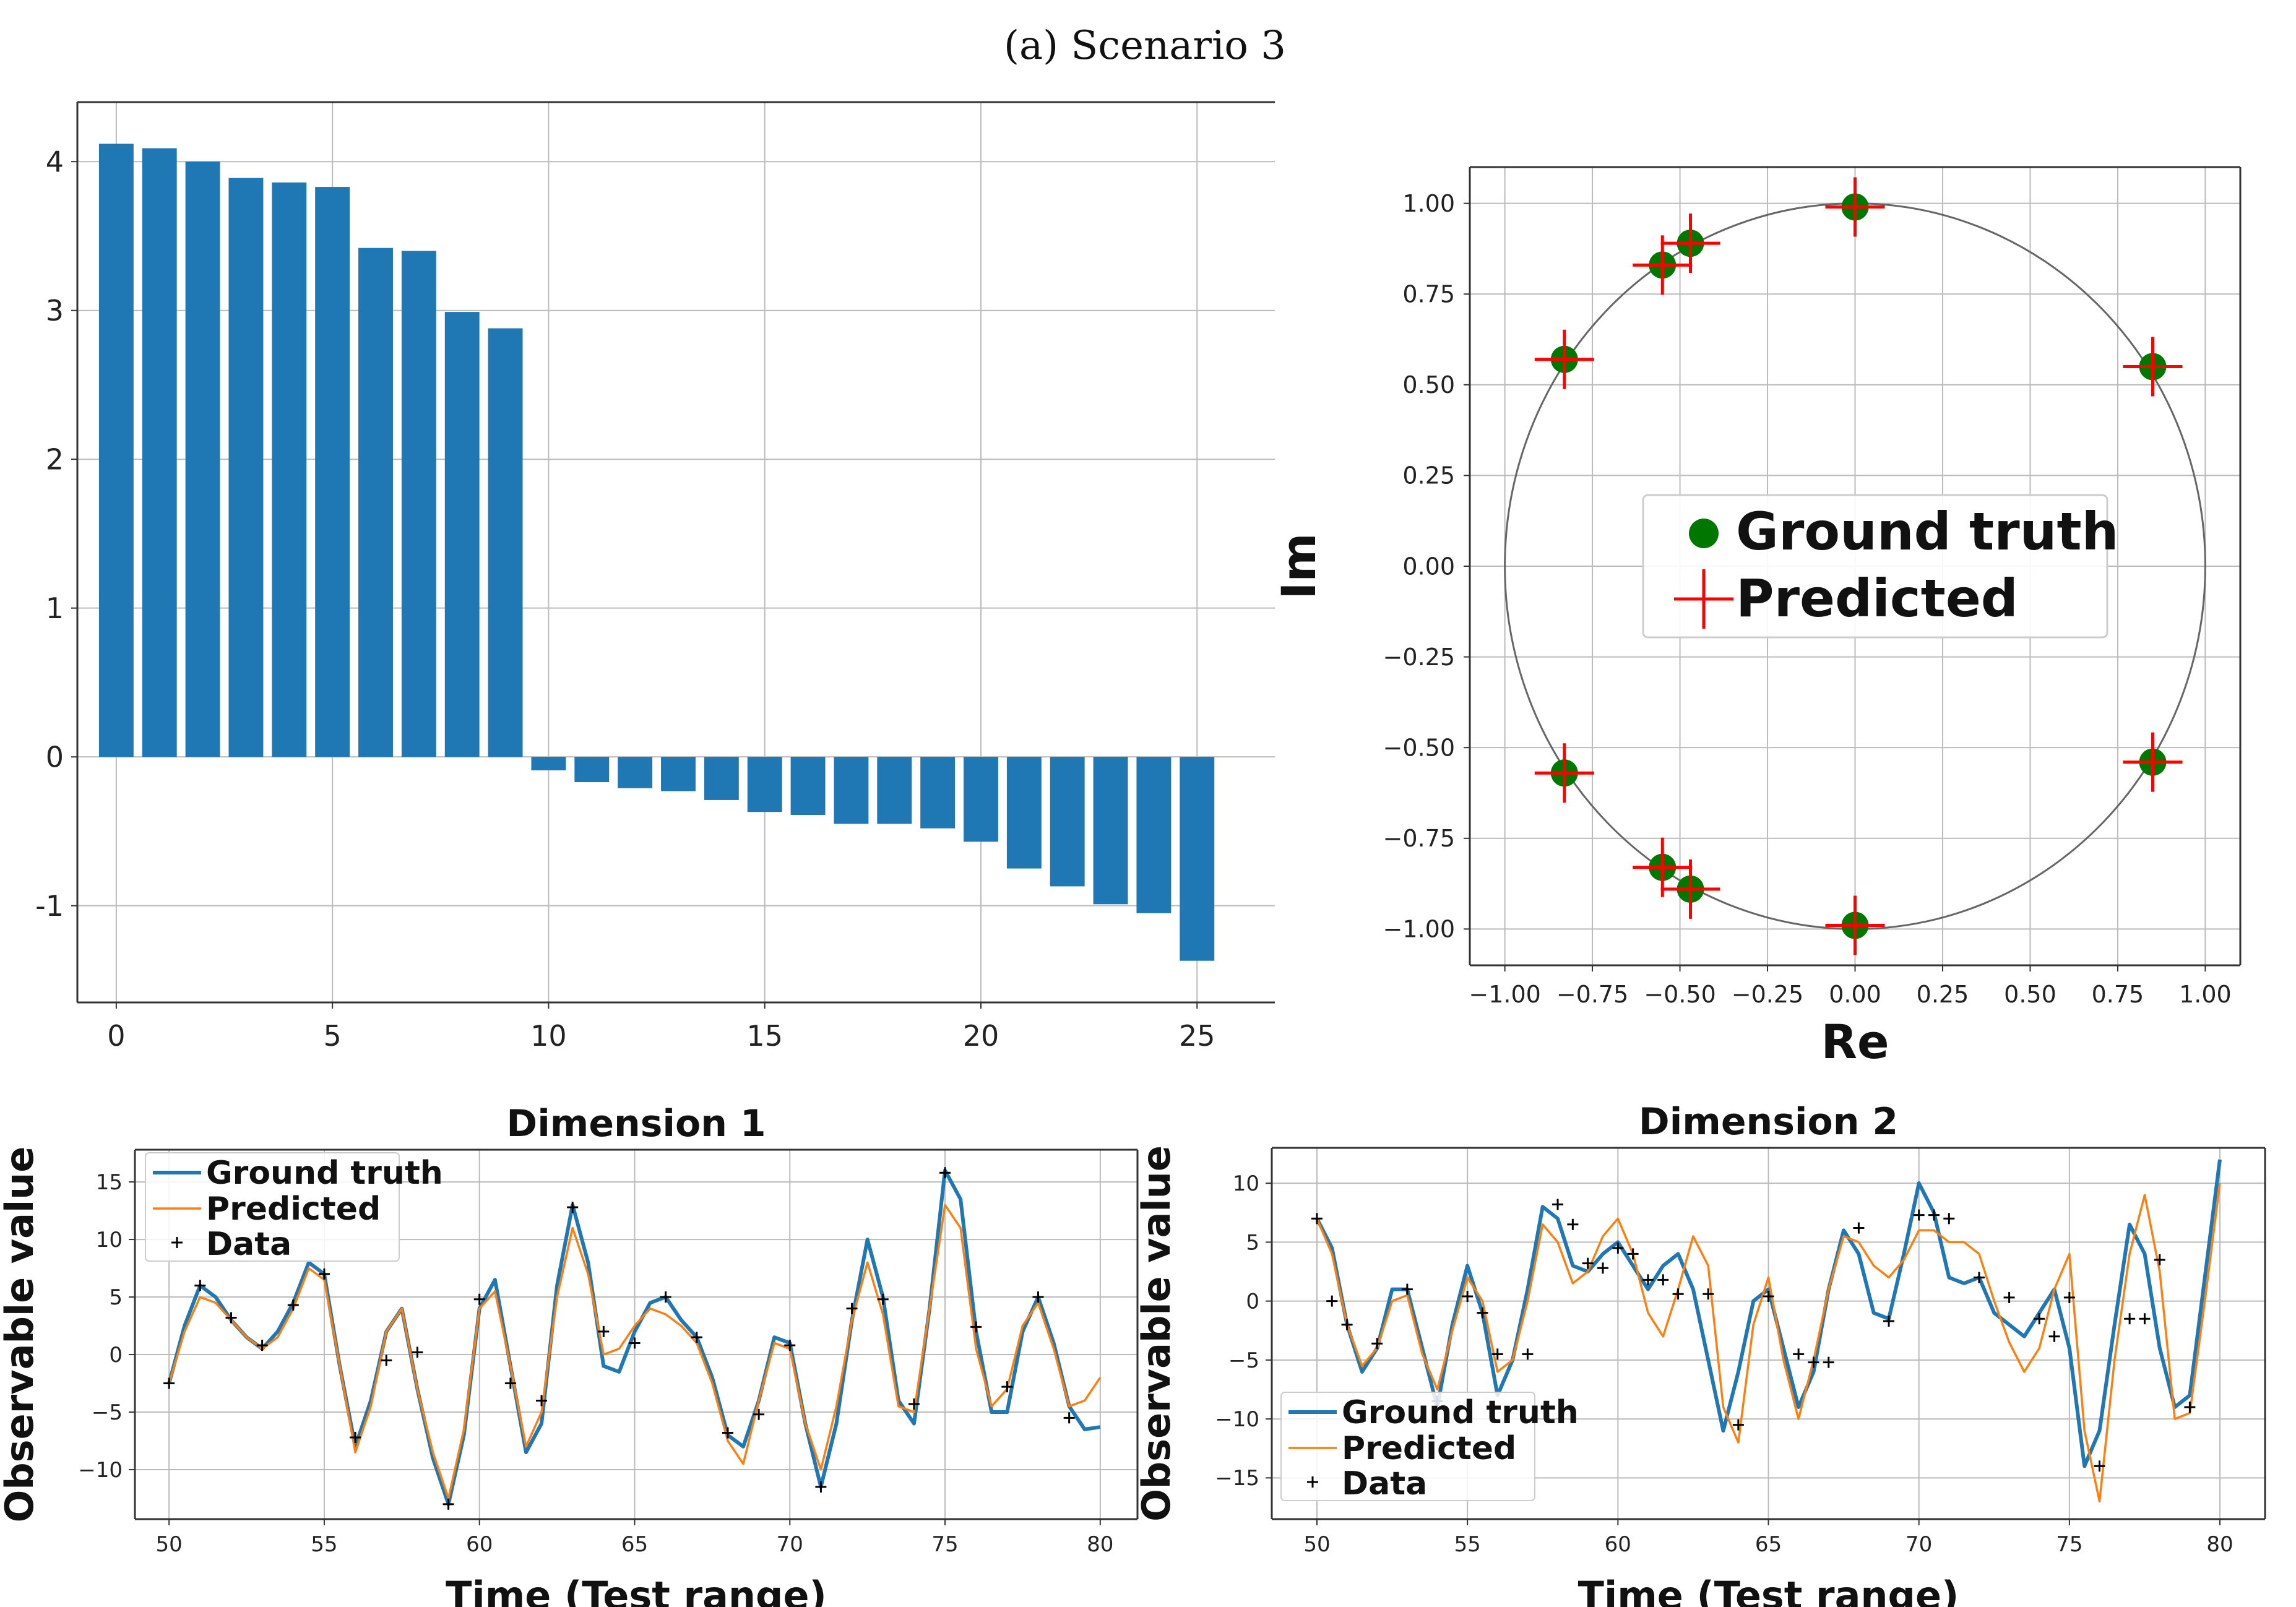 Image resolution: width=2296 pixels, height=1607 pixels. I want to click on y-tick-label: −10, so click(1237, 1419).